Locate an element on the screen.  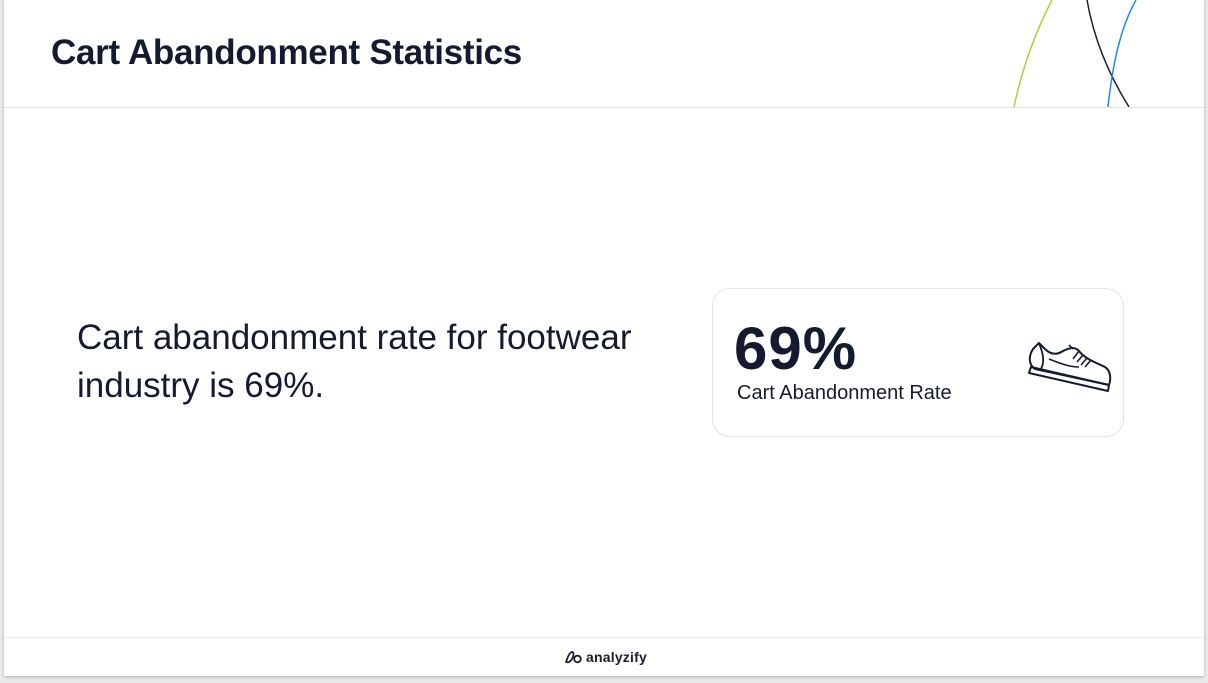
brand: analyzify is located at coordinates (606, 657).